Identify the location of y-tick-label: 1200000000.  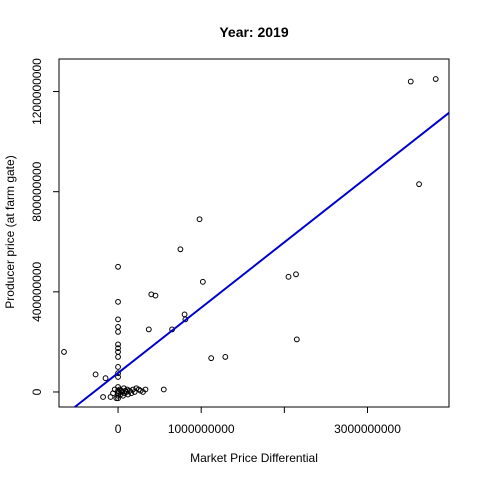
(37, 91).